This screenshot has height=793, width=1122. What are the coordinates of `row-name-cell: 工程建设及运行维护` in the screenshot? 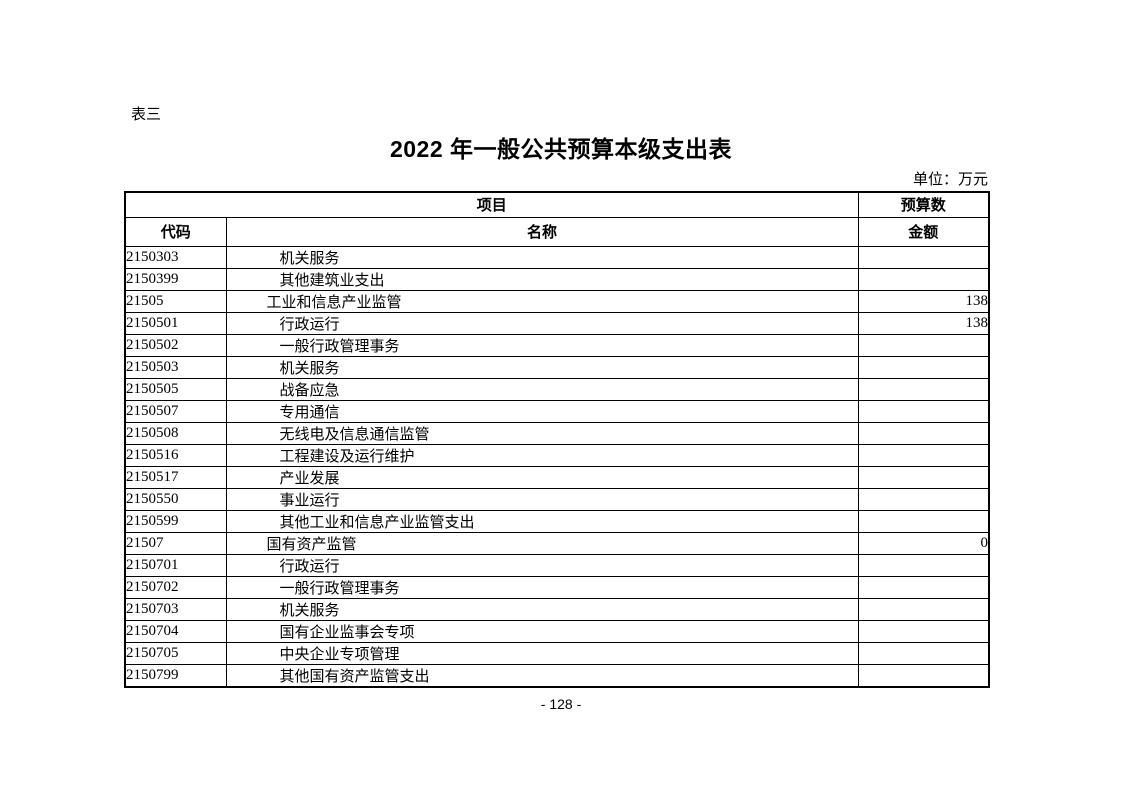 It's located at (542, 455).